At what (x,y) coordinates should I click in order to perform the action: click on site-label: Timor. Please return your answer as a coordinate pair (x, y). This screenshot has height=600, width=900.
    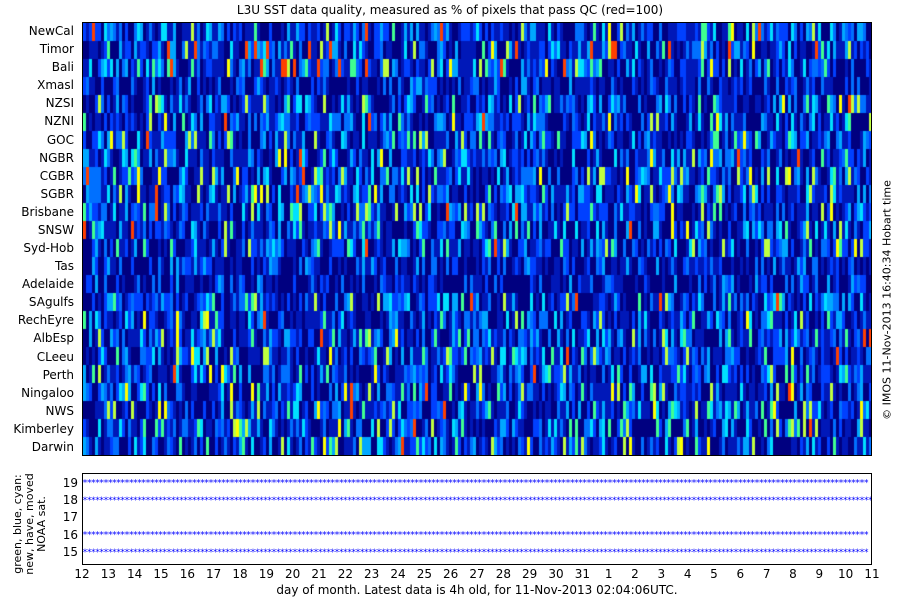
    Looking at the image, I should click on (56, 49).